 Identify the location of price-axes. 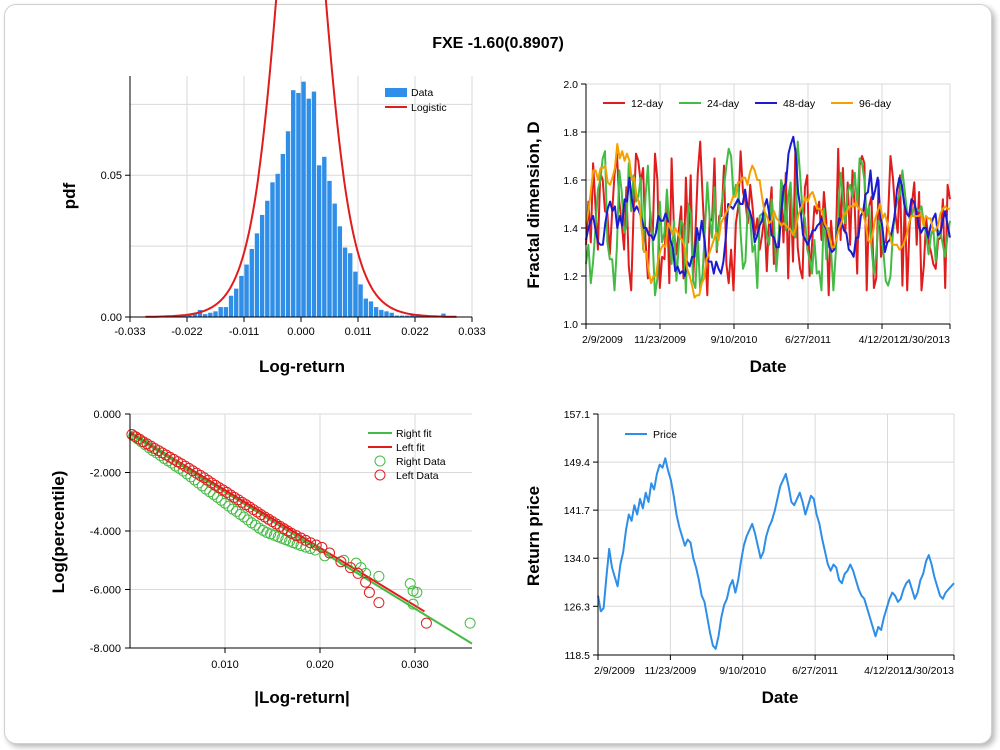
(775, 535).